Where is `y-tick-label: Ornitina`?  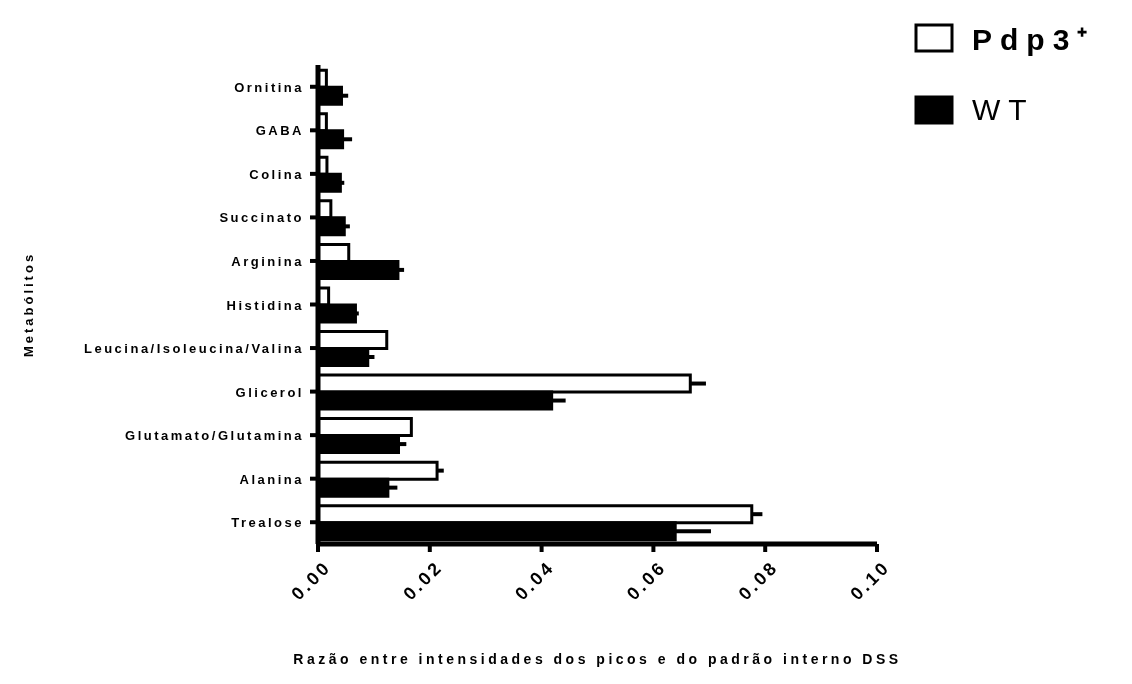 y-tick-label: Ornitina is located at coordinates (269, 87).